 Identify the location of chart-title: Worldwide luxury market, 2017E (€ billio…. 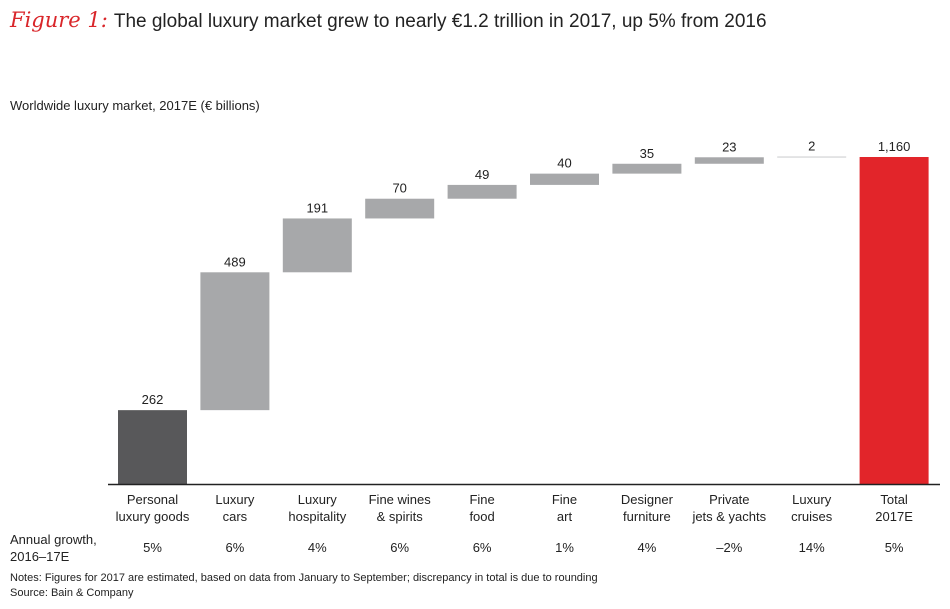
(135, 105).